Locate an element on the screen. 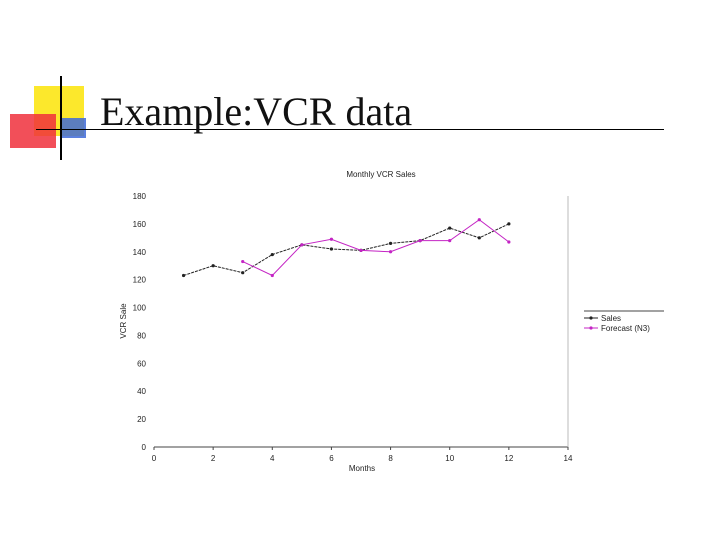  x-tick-label: 0 is located at coordinates (154, 458).